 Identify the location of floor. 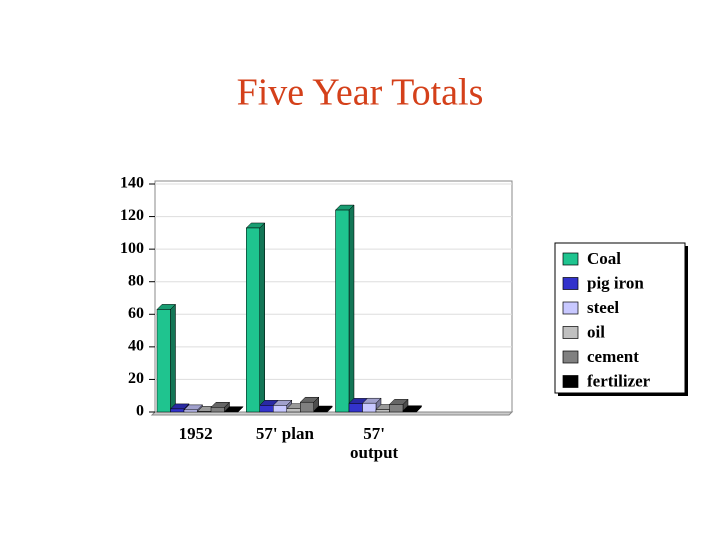
(332, 413).